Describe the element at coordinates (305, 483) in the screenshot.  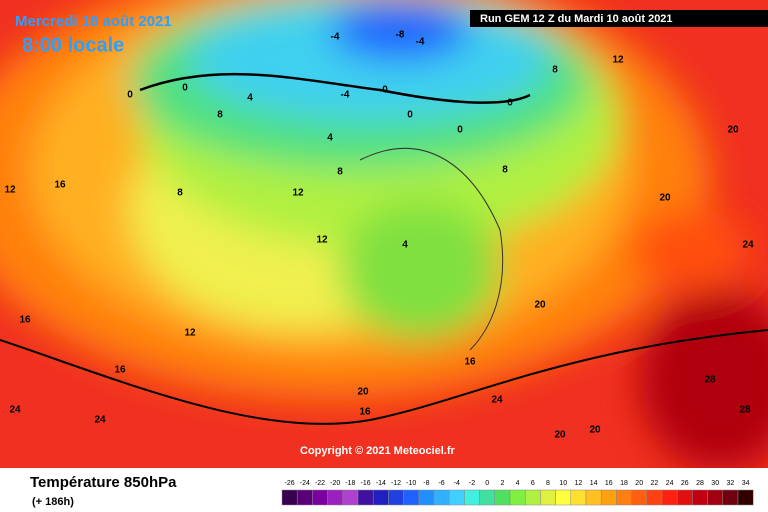
I see `scale-label: -24` at that location.